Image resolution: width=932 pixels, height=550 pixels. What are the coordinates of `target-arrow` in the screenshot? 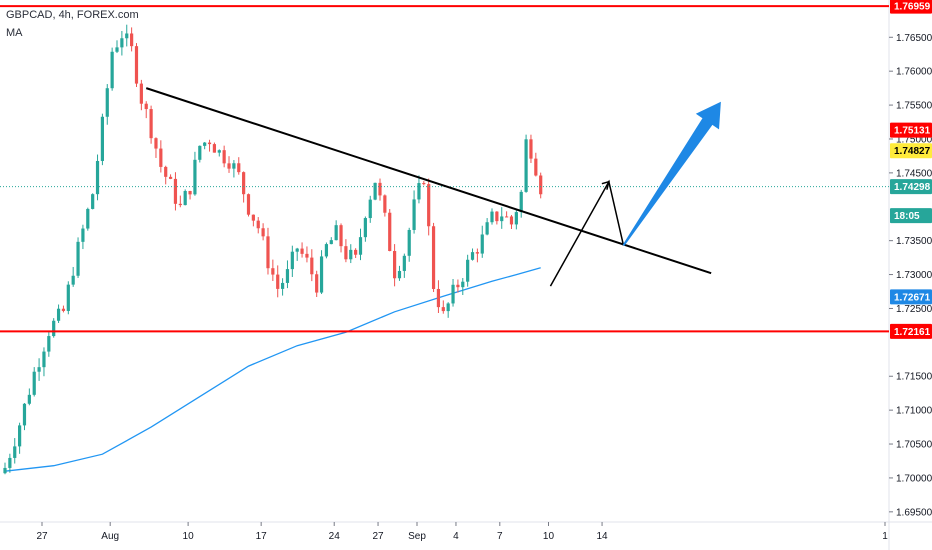 It's located at (672, 173).